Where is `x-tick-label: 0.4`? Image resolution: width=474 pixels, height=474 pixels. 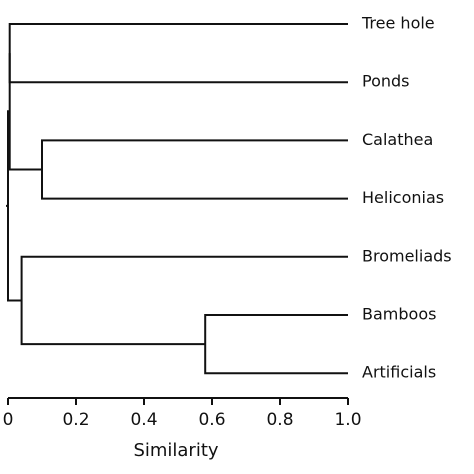
x-tick-label: 0.4 is located at coordinates (143, 420).